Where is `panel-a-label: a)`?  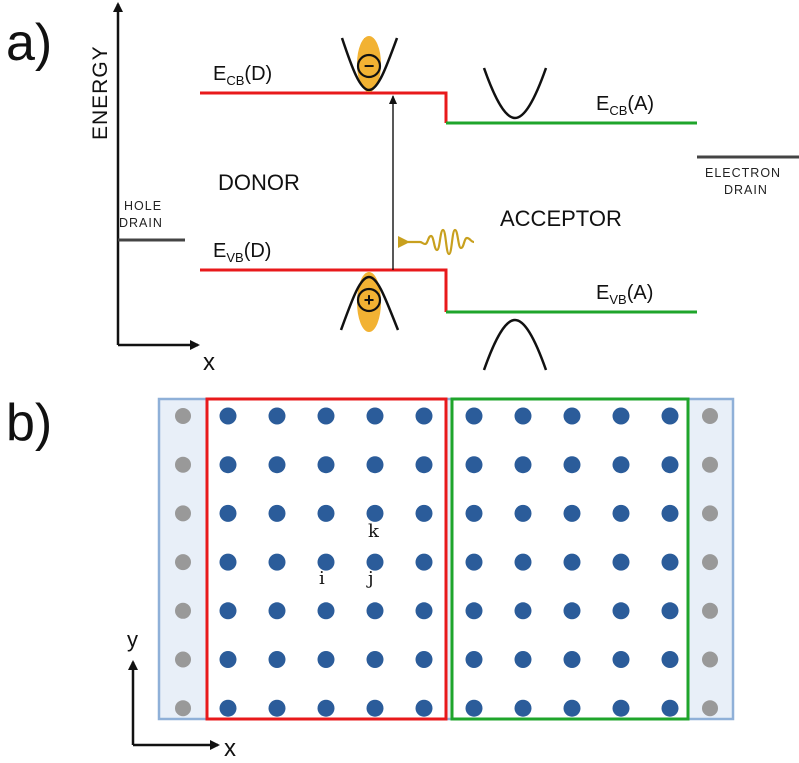
panel-a-label: a) is located at coordinates (29, 43).